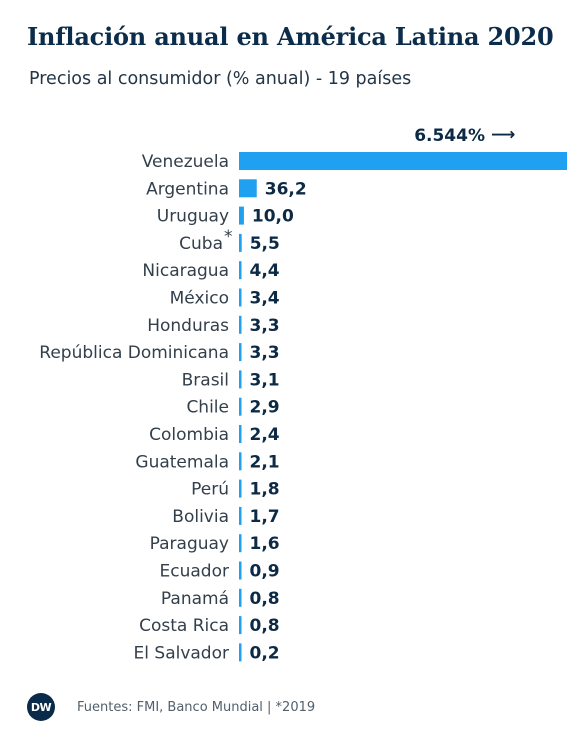 The height and width of the screenshot is (739, 567). I want to click on category-label: Brasil, so click(205, 380).